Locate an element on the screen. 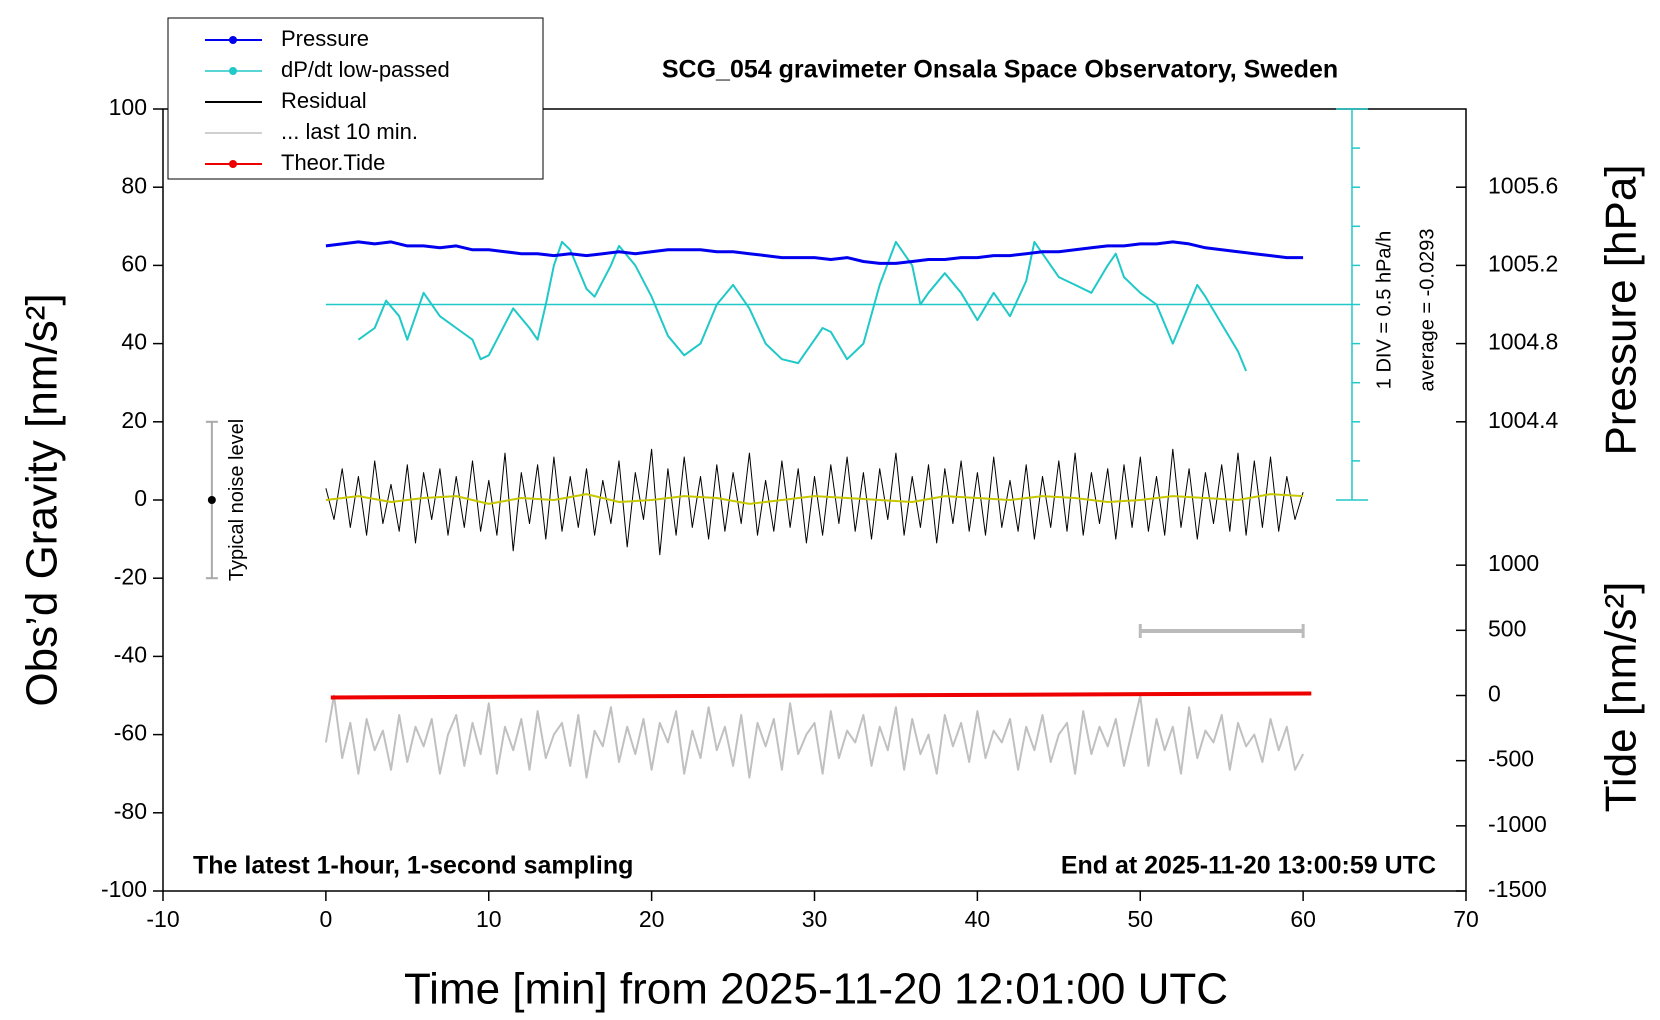 This screenshot has width=1660, height=1020. x-tick-label: 50 is located at coordinates (1140, 919).